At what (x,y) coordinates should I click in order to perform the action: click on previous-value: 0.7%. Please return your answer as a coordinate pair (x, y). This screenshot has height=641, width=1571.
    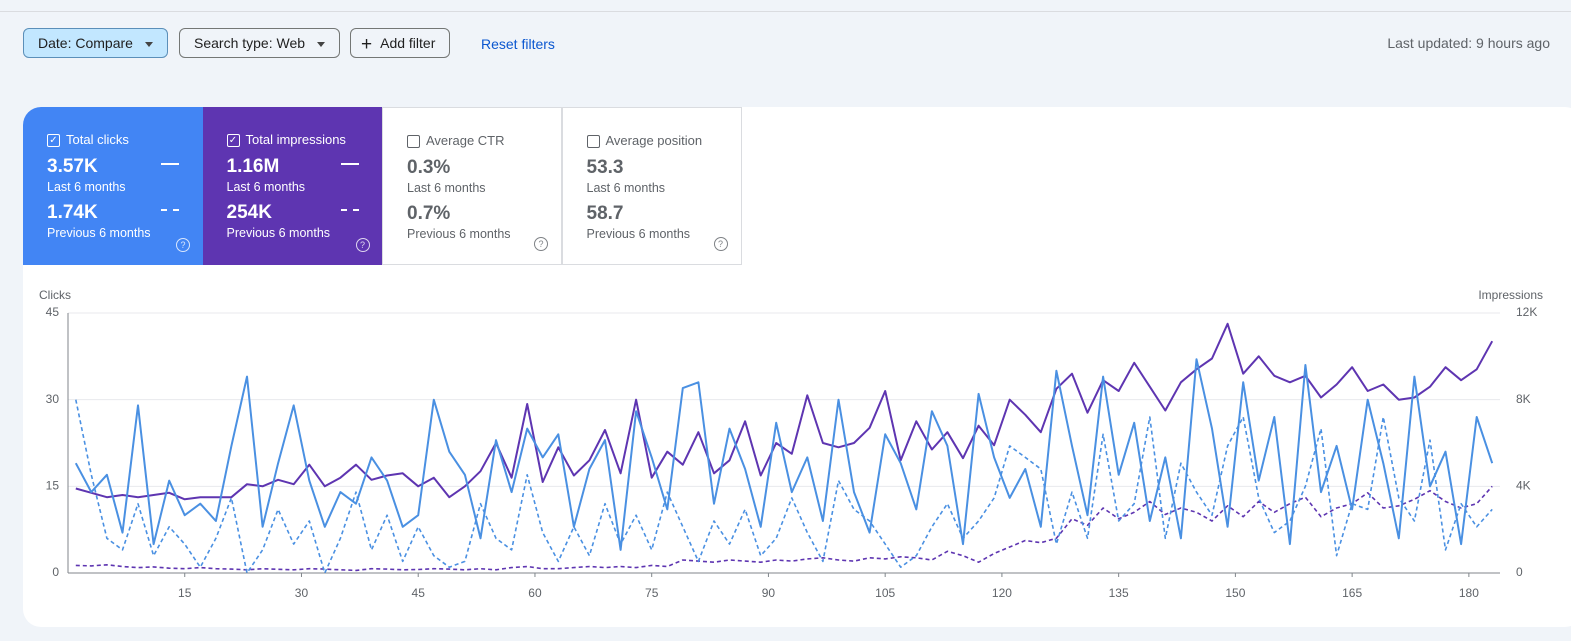
    Looking at the image, I should click on (429, 213).